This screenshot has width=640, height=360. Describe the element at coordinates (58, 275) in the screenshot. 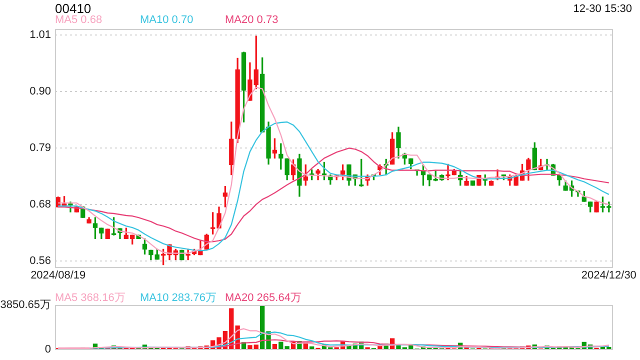

I see `x-tick-label: 2024/08/19` at that location.